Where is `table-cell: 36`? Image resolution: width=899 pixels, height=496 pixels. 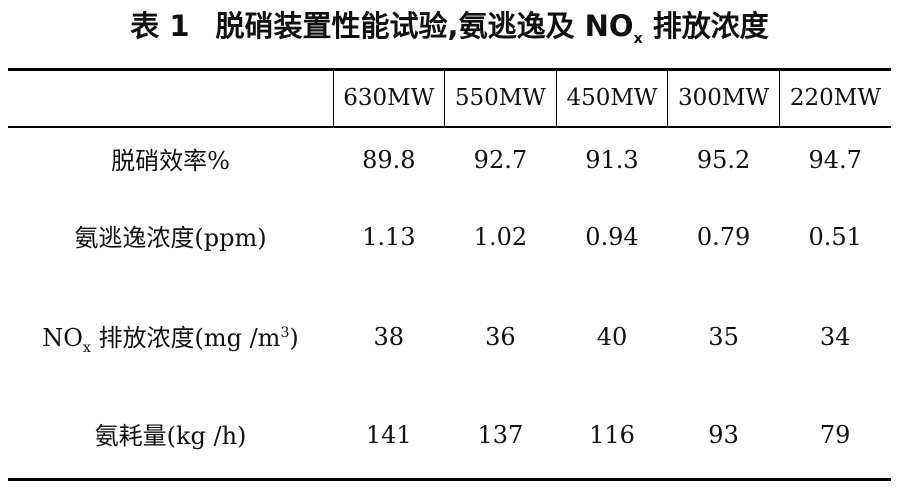
table-cell: 36 is located at coordinates (500, 336).